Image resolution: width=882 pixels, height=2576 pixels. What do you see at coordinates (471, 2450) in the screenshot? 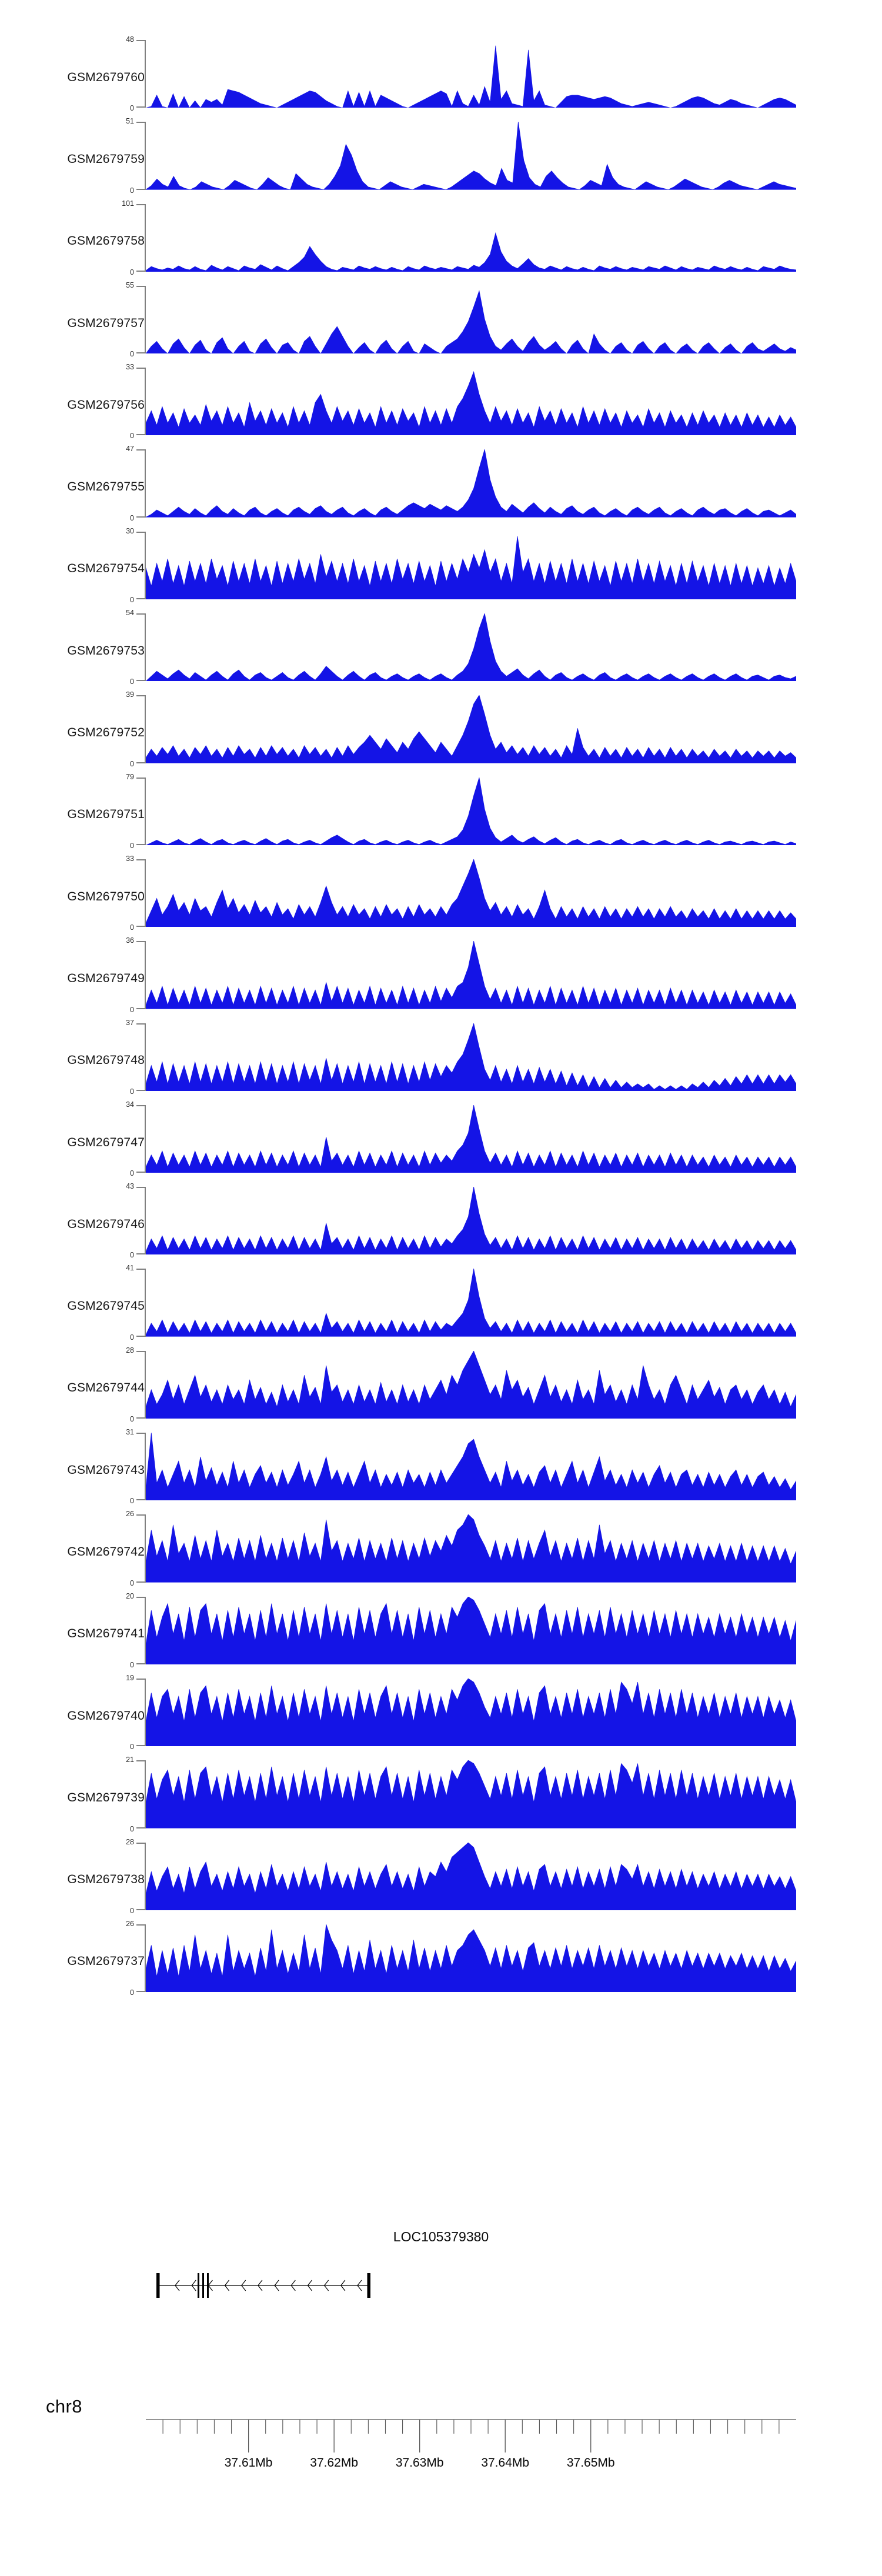
I see `genomic-coordinate-axis: 37.61Mb 37.62Mb 37.63Mb 37.64Mb 37.65Mb` at bounding box center [471, 2450].